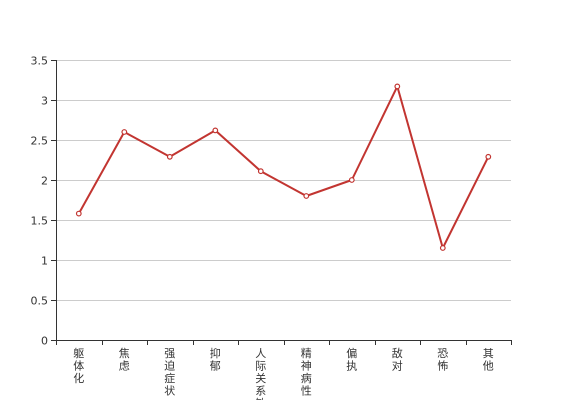 This screenshot has width=567, height=400. Describe the element at coordinates (397, 359) in the screenshot. I see `x-category-label: 敌对` at that location.